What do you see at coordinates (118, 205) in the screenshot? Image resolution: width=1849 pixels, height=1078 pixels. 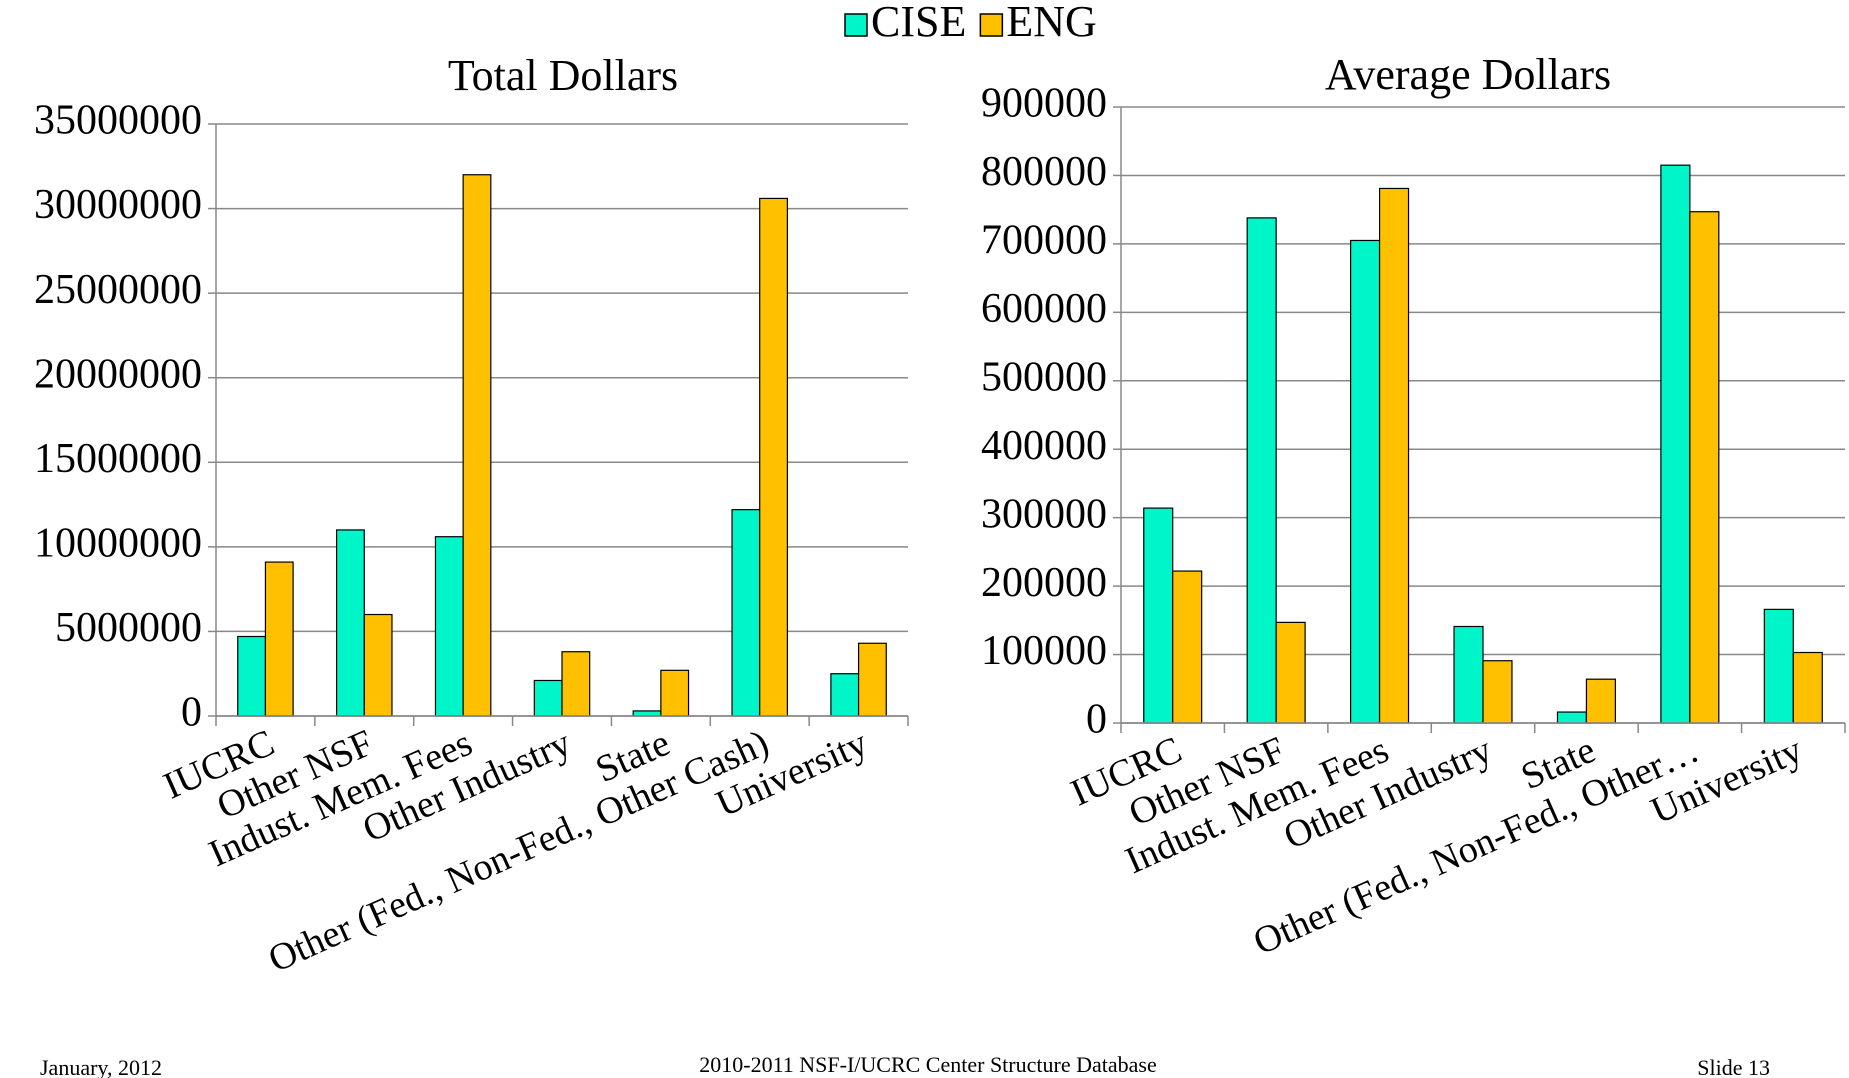 I see `y-tick-label: 30000000` at bounding box center [118, 205].